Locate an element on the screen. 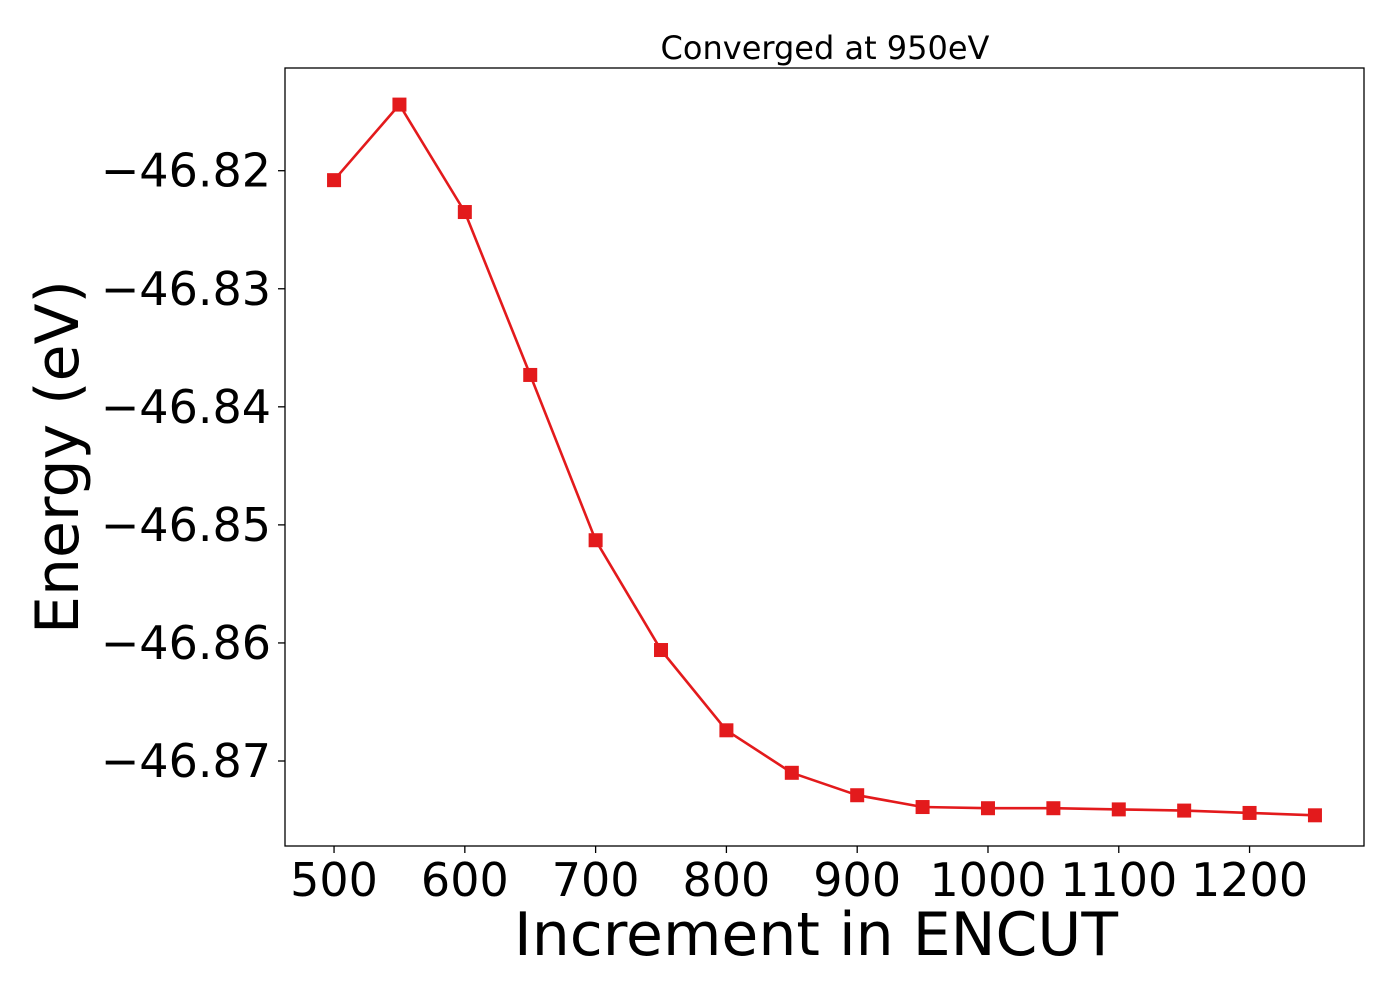  x-axis-ticks: 500 600 700 800 900 1000 1100 1200 is located at coordinates (799, 876).